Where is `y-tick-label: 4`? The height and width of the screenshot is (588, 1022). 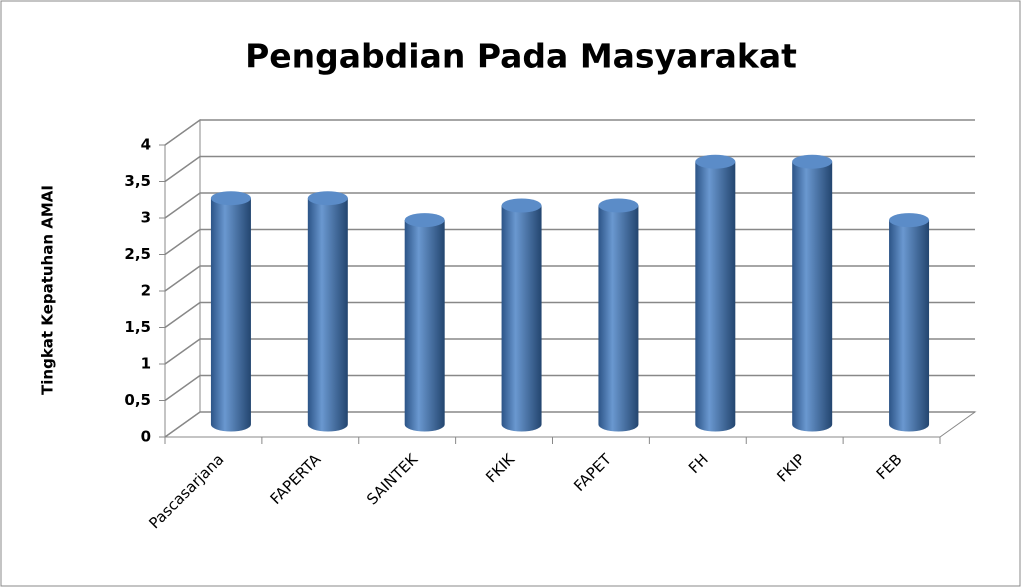
y-tick-label: 4 is located at coordinates (146, 145).